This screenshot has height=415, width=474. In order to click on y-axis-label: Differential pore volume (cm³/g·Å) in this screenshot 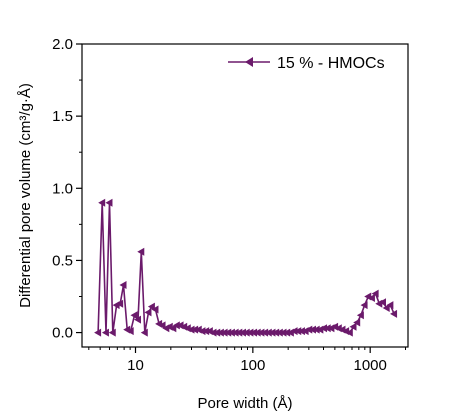, I will do `click(25, 195)`.